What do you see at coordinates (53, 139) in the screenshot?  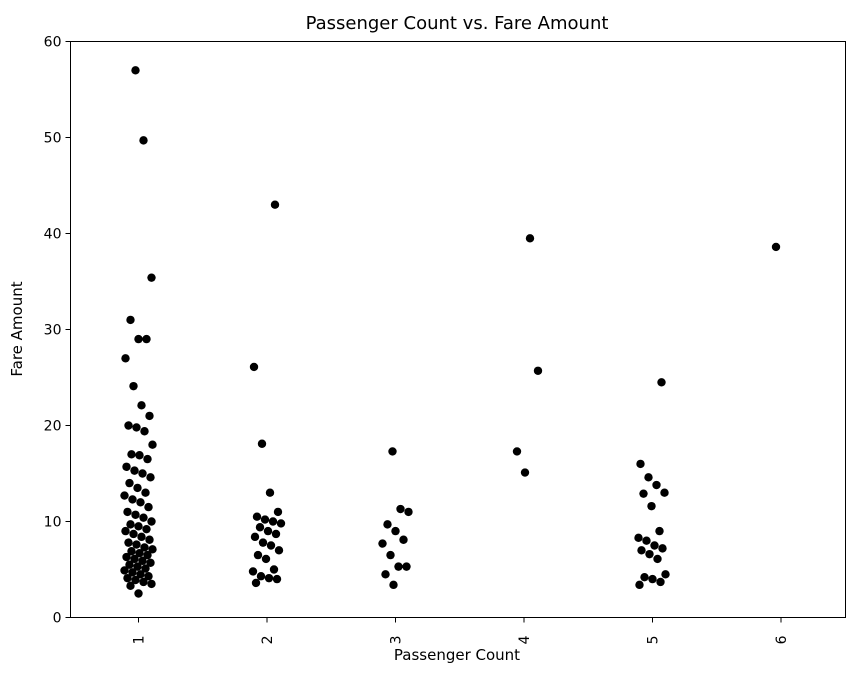 I see `y-tick-label: 50` at bounding box center [53, 139].